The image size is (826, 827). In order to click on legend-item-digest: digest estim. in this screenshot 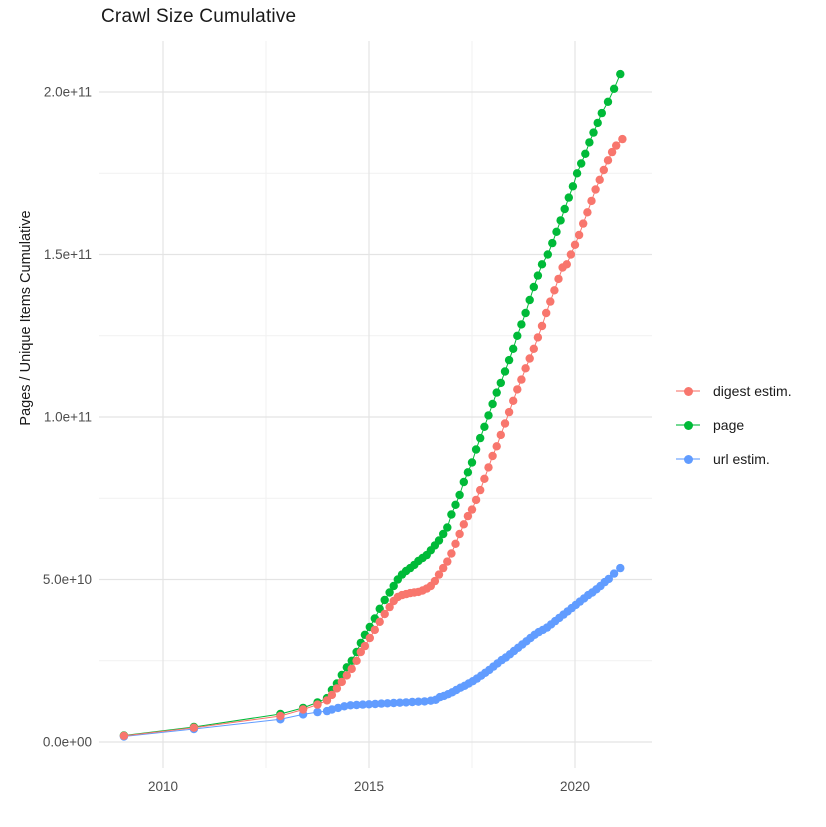, I will do `click(734, 391)`.